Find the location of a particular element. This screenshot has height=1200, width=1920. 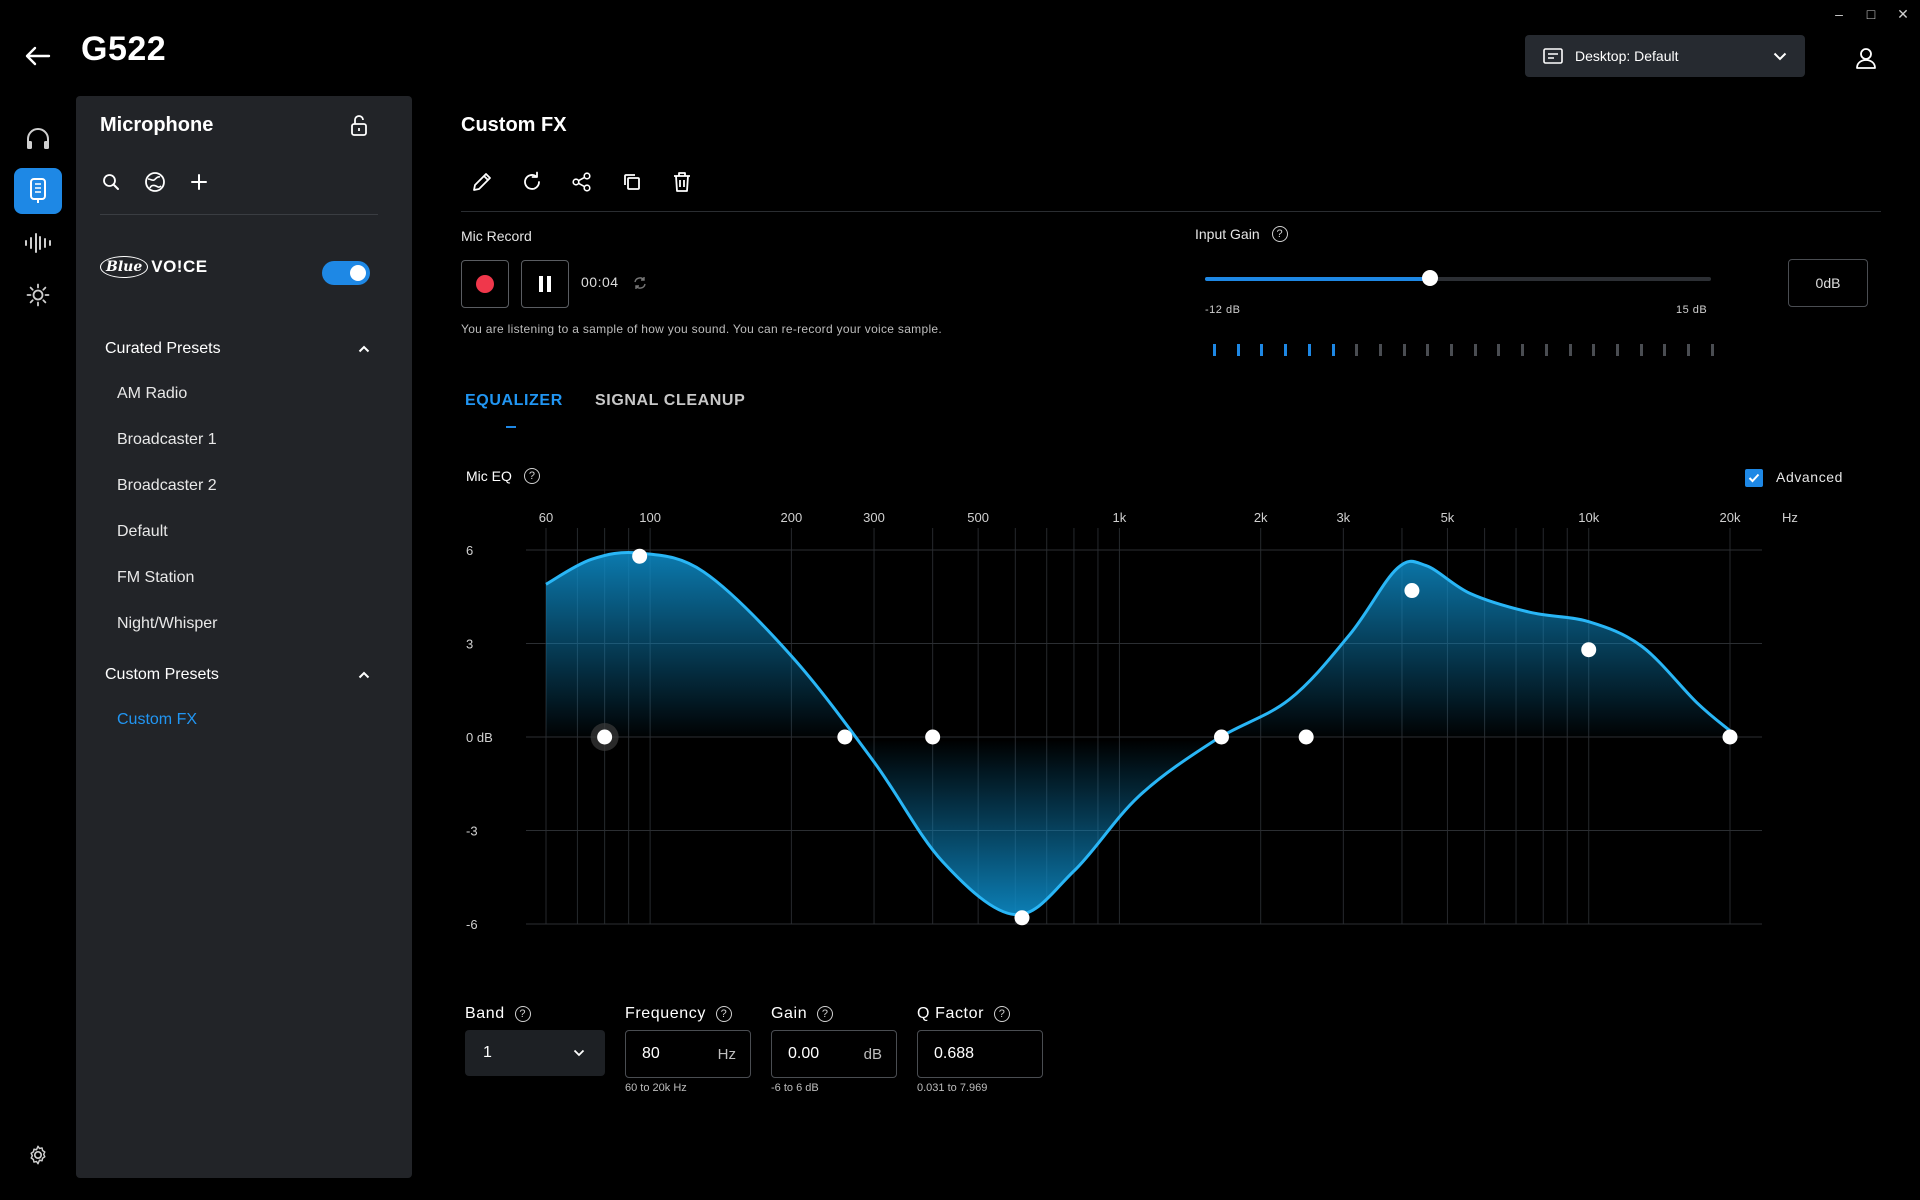

community-presets-button is located at coordinates (155, 182).